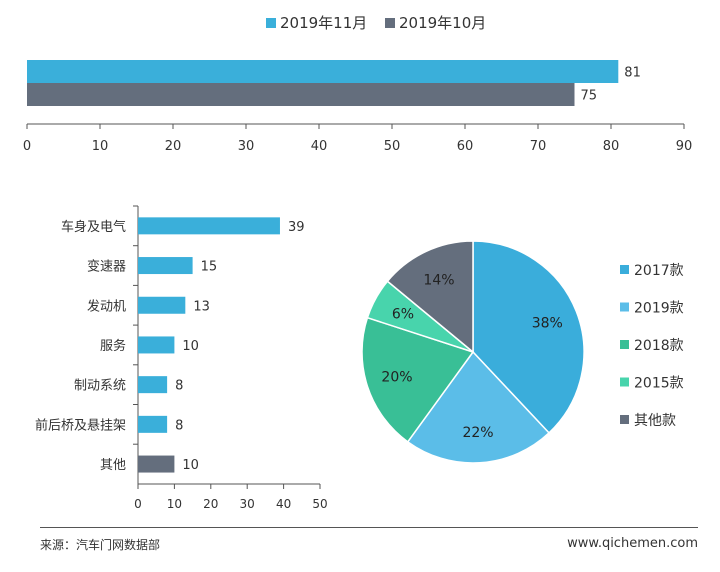 The image size is (720, 572). What do you see at coordinates (296, 227) in the screenshot?
I see `category-value-label-0: 39` at bounding box center [296, 227].